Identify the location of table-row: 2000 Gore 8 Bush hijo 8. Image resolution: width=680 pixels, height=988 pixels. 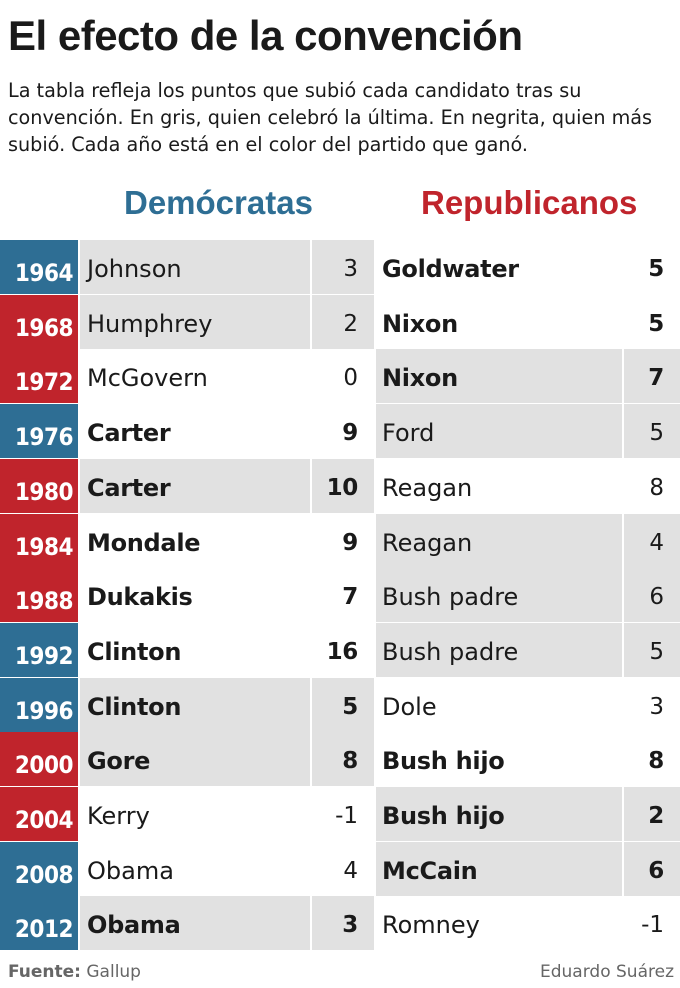
(340, 759).